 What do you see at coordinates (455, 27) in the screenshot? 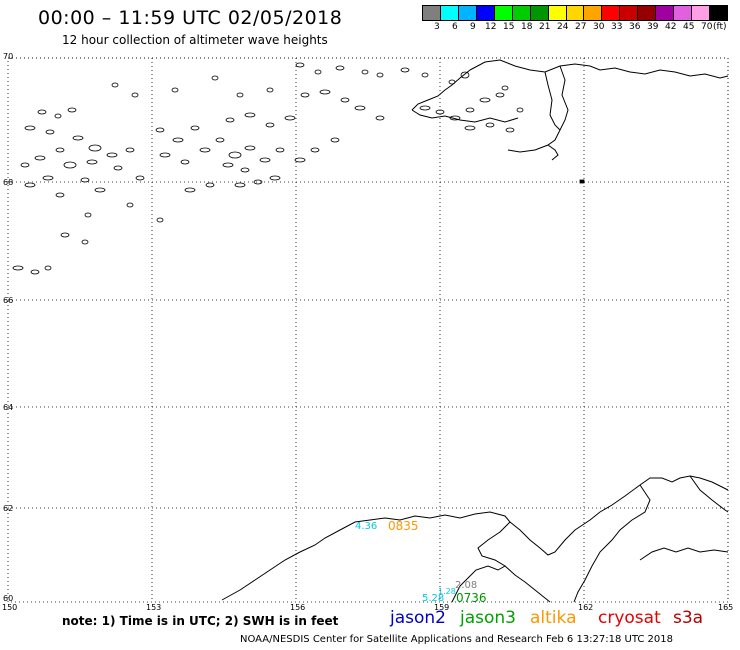
I see `legend-label: 6` at bounding box center [455, 27].